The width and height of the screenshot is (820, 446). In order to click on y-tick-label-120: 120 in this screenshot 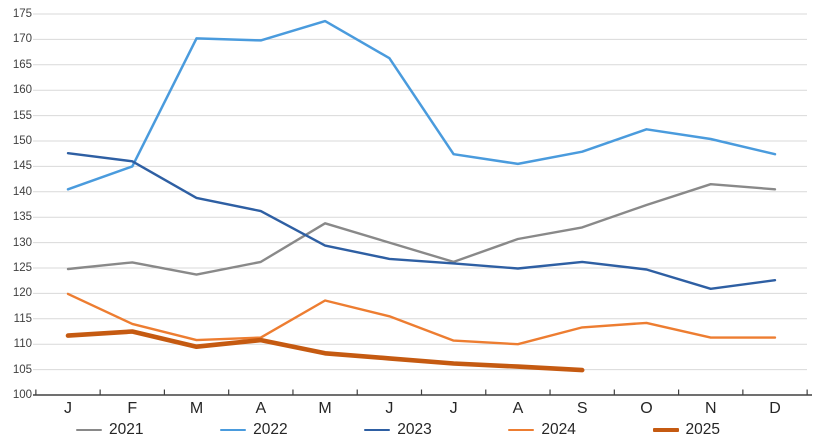, I will do `click(22, 293)`.